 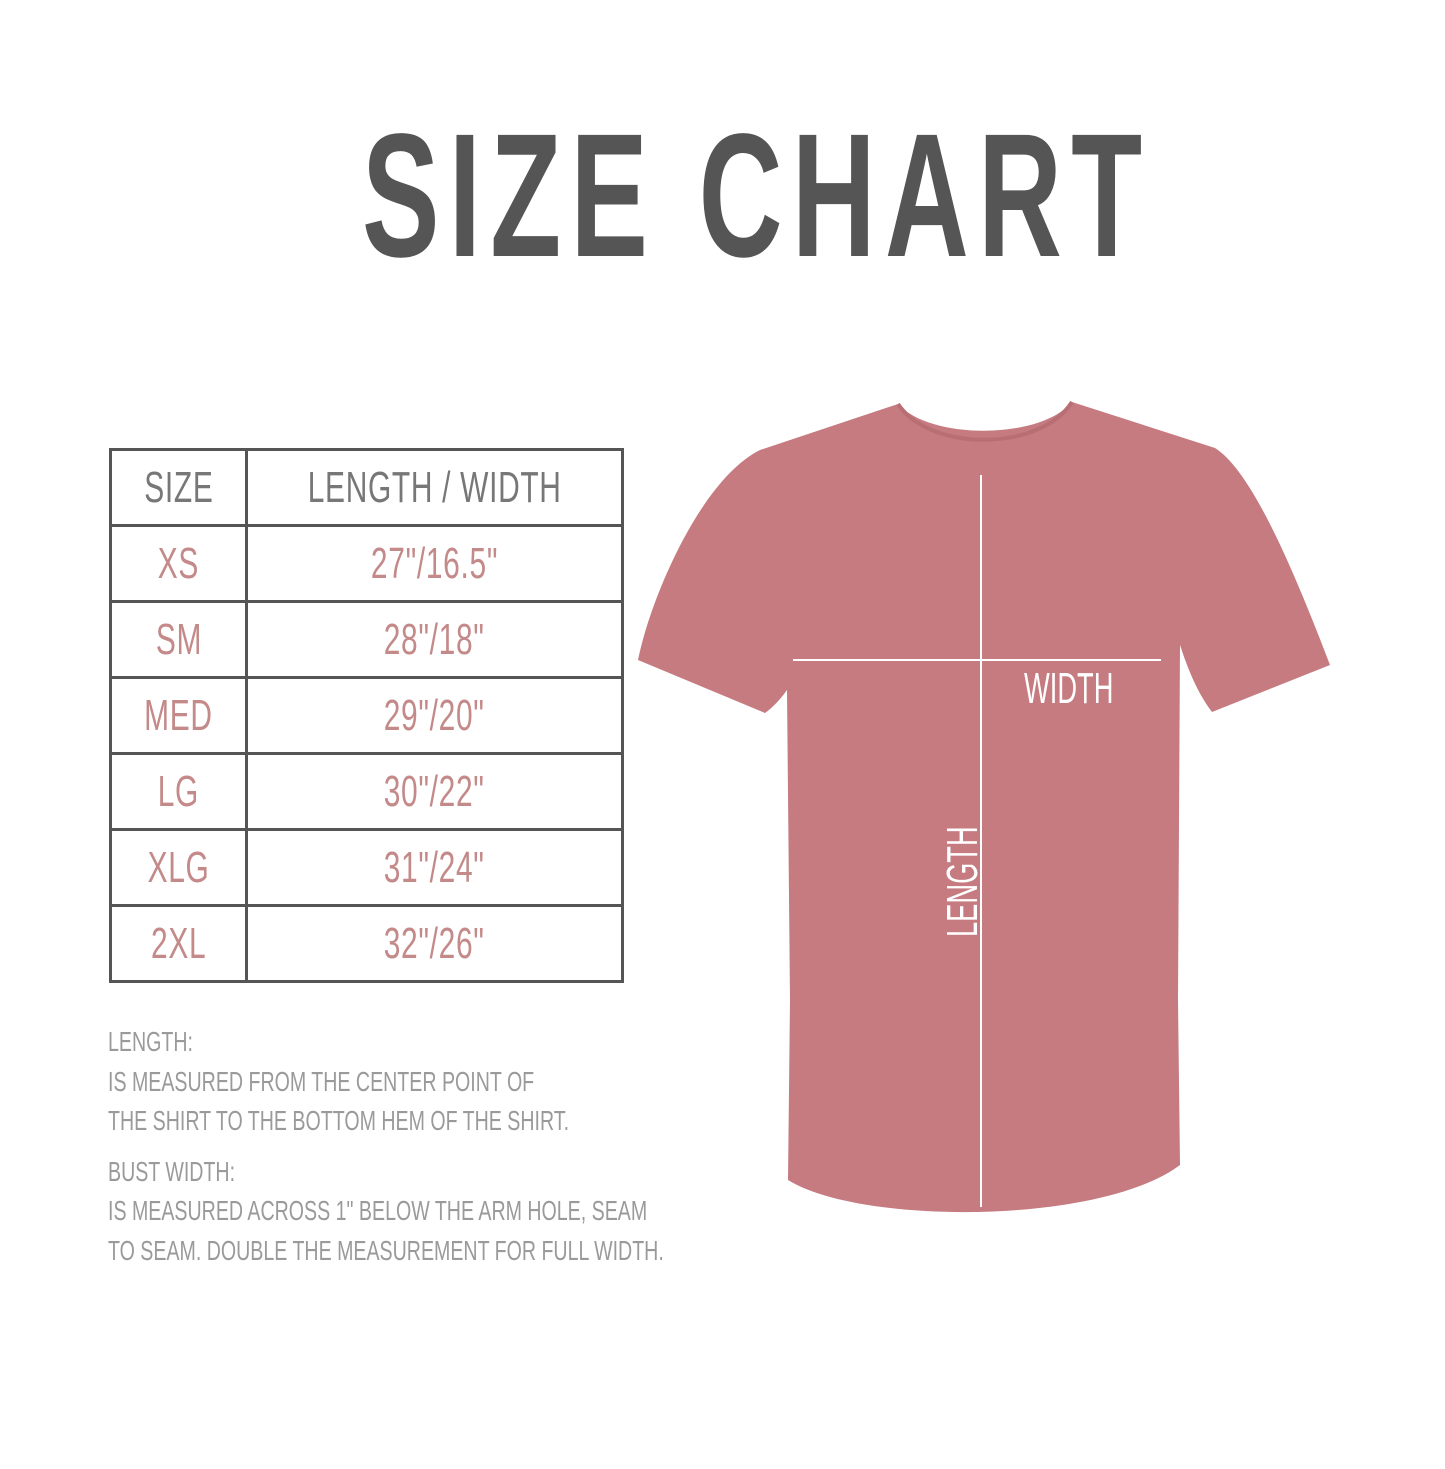 I want to click on length-label: LENGTH, so click(x=962, y=881).